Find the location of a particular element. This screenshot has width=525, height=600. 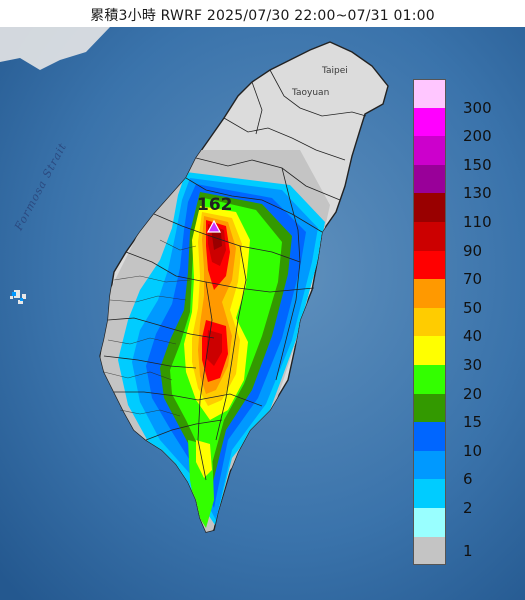

legend-row: 15 is located at coordinates (463, 411).